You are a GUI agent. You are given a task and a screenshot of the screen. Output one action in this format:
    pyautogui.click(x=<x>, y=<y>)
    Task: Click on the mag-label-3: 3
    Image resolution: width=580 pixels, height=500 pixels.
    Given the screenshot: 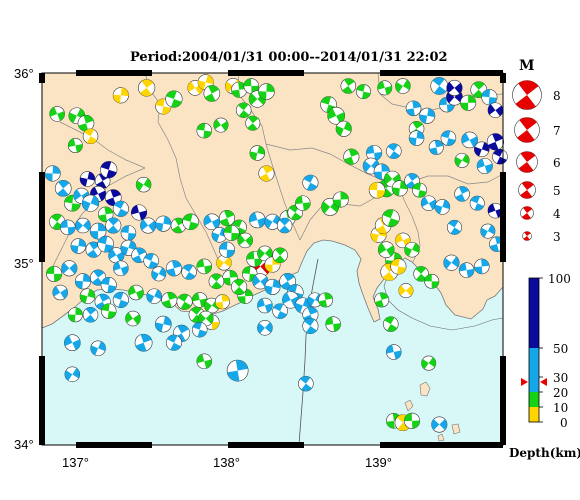 What is the action you would take?
    pyautogui.click(x=557, y=237)
    